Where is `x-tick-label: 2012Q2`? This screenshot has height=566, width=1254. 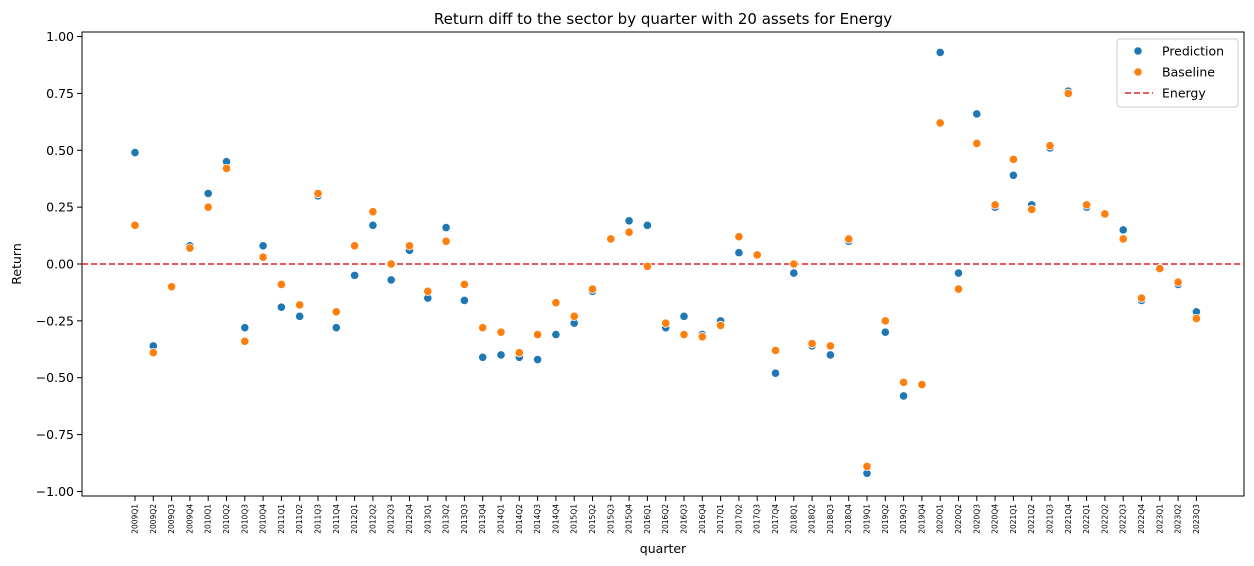 x-tick-label: 2012Q2 is located at coordinates (372, 519).